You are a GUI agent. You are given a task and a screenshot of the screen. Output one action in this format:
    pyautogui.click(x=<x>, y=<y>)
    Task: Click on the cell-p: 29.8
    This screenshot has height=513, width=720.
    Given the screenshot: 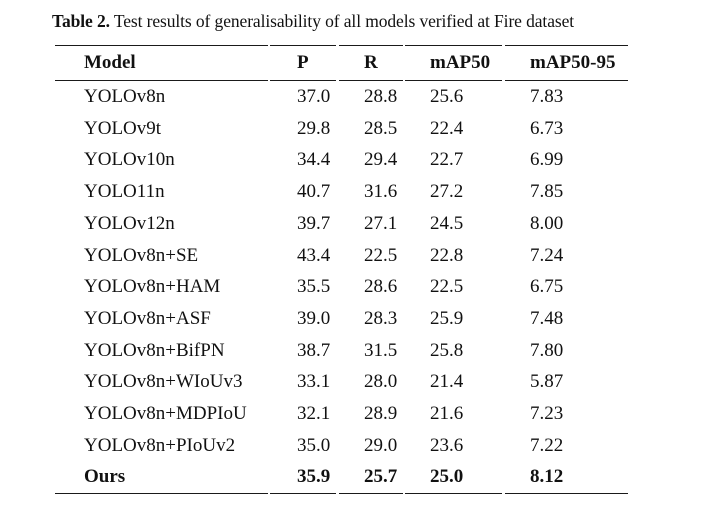 What is the action you would take?
    pyautogui.click(x=314, y=128)
    